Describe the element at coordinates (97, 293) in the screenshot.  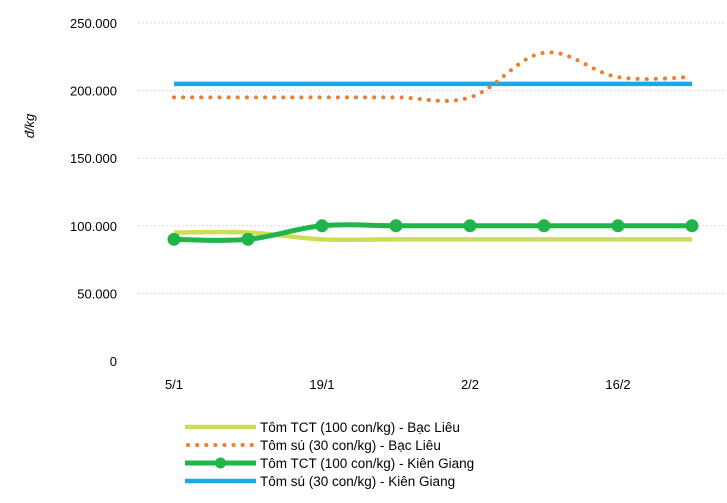
I see `y-tick-label: 50.000` at that location.